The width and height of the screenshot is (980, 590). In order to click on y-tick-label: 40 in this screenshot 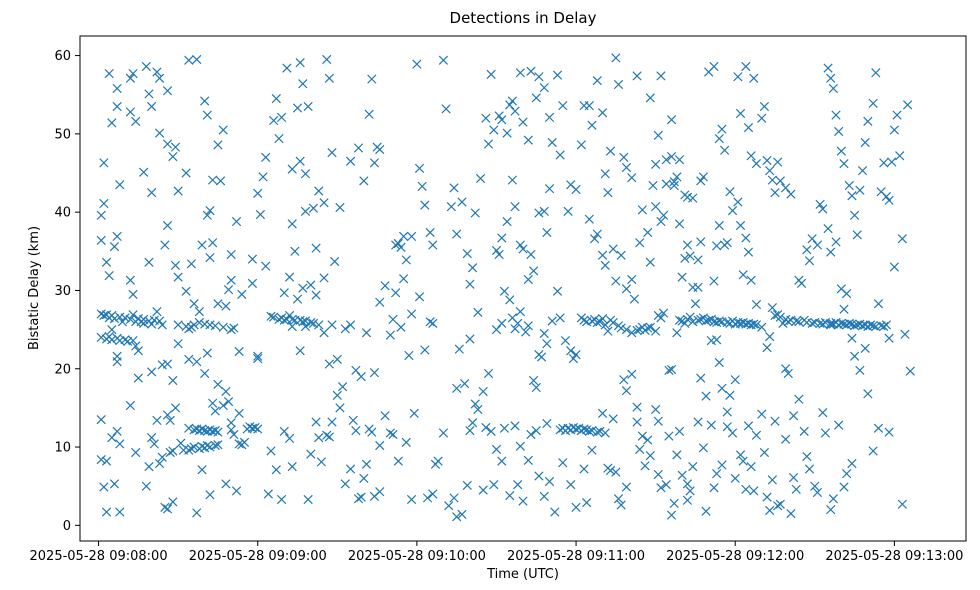, I will do `click(62, 213)`.